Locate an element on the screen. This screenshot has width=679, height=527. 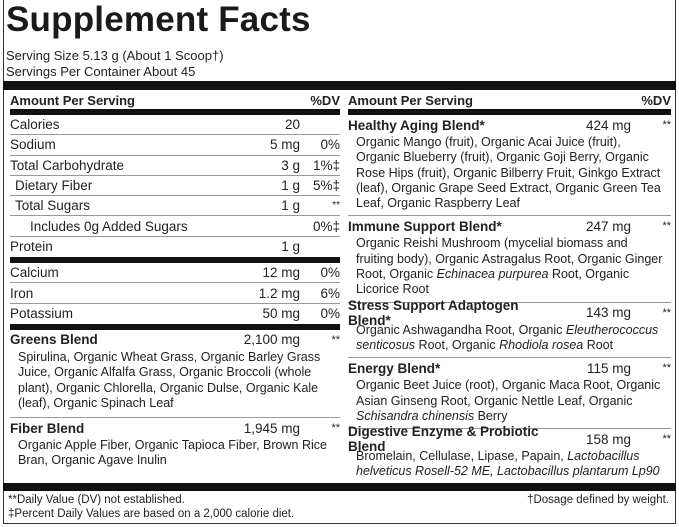
left-header: Amount Per Serving %DV is located at coordinates (175, 101).